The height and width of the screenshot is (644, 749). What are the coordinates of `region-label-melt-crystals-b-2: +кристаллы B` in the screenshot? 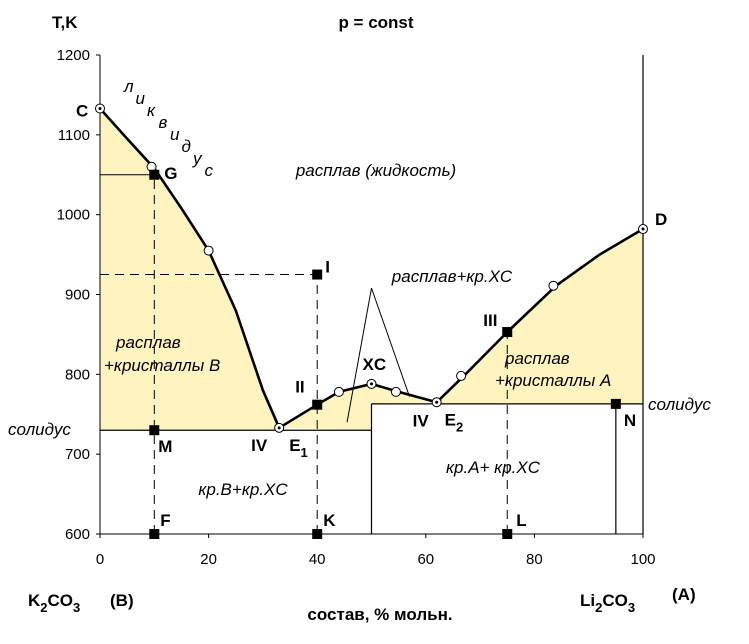 It's located at (162, 365).